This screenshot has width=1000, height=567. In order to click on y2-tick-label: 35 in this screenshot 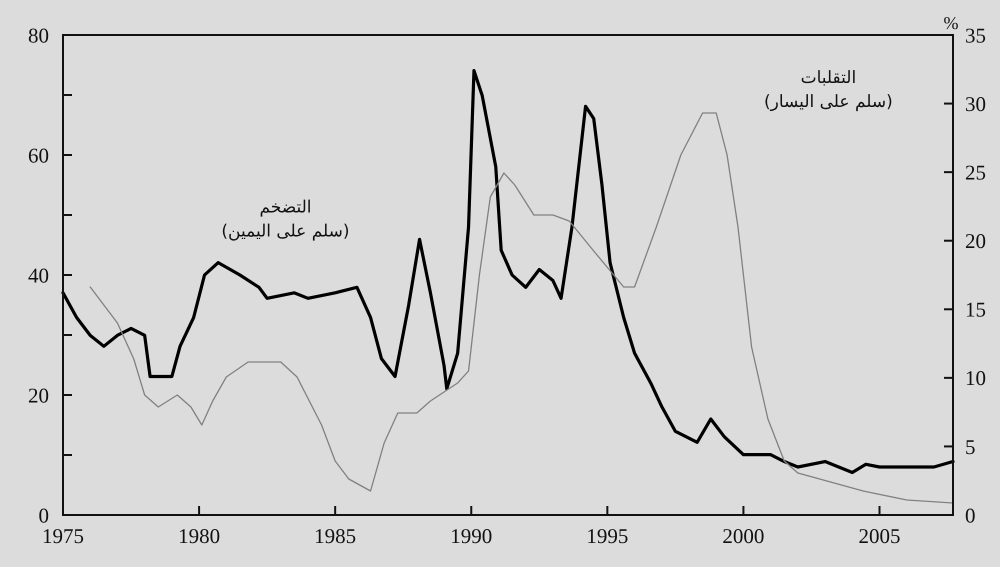, I will do `click(975, 35)`.